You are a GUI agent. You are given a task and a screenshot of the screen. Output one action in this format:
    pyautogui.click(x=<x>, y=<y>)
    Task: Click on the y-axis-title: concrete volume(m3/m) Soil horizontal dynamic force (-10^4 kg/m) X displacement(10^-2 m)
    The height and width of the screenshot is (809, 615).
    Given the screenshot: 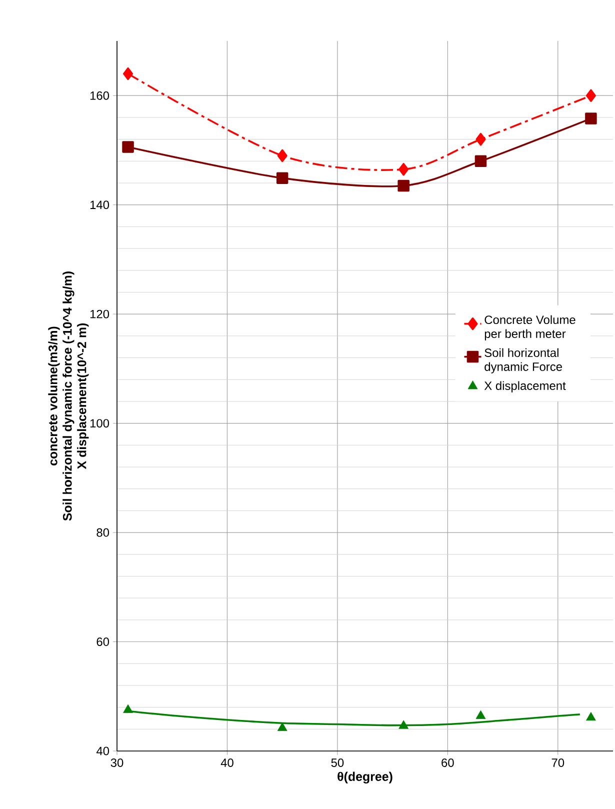 What is the action you would take?
    pyautogui.click(x=68, y=396)
    